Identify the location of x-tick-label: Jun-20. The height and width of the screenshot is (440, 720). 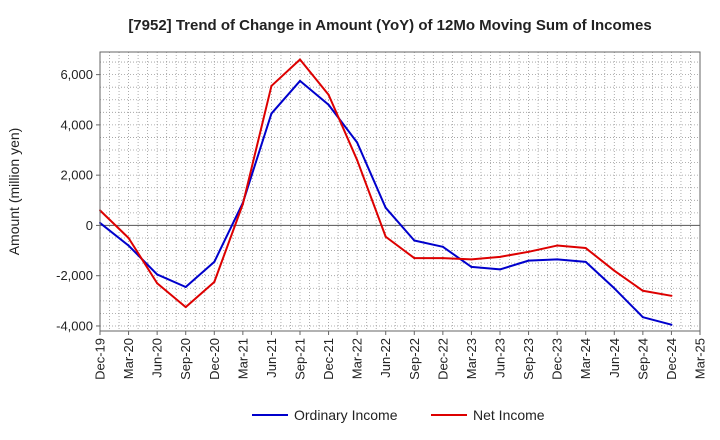
(157, 358).